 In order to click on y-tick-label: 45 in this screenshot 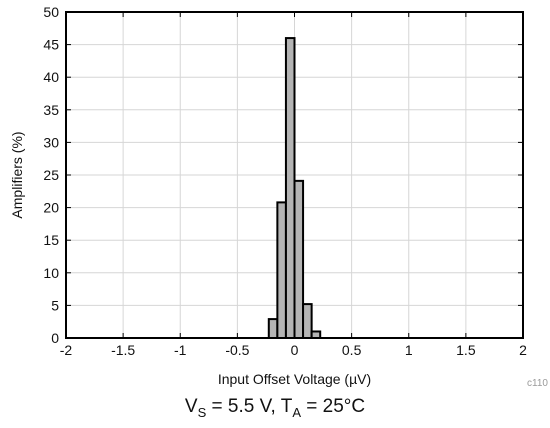, I will do `click(51, 45)`.